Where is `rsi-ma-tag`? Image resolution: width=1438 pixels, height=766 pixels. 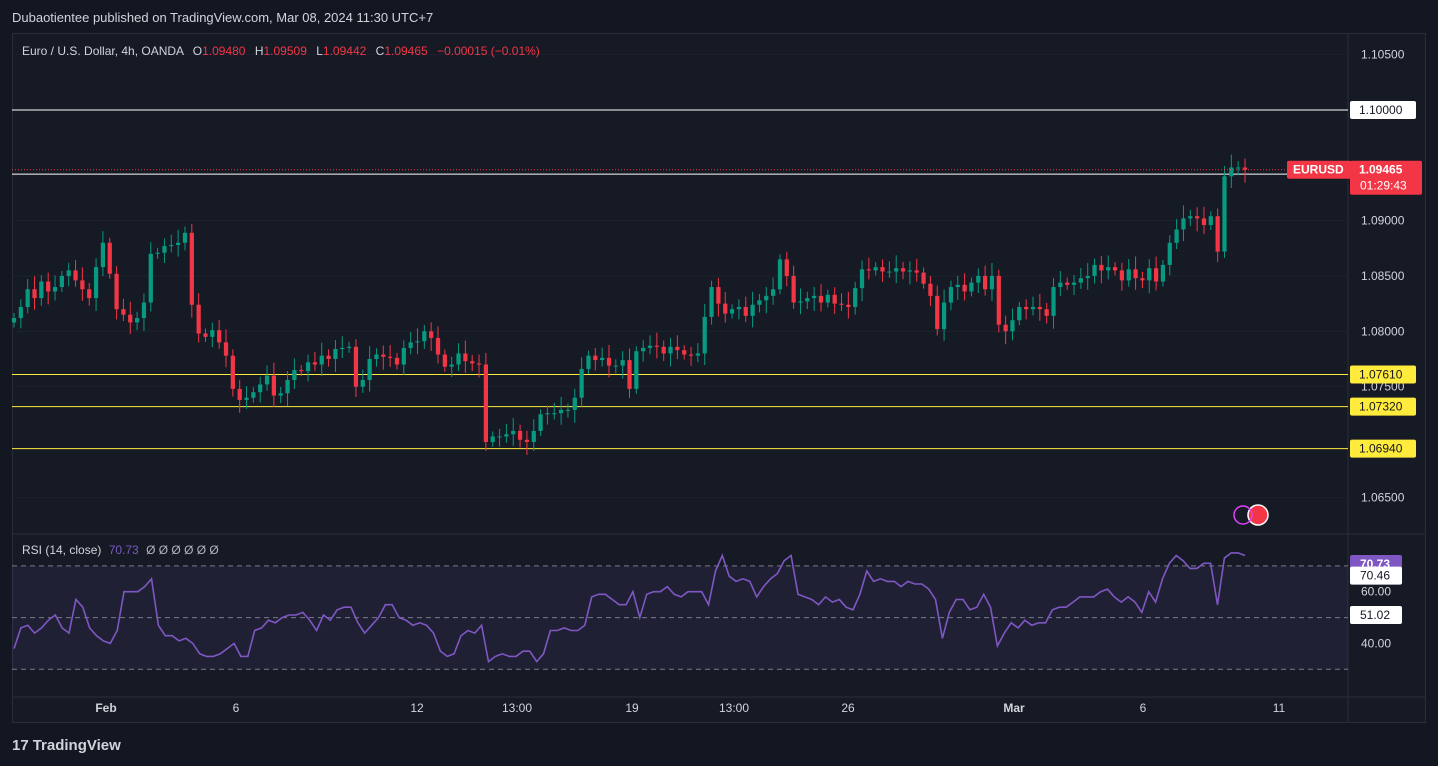
rsi-ma-tag is located at coordinates (1376, 575).